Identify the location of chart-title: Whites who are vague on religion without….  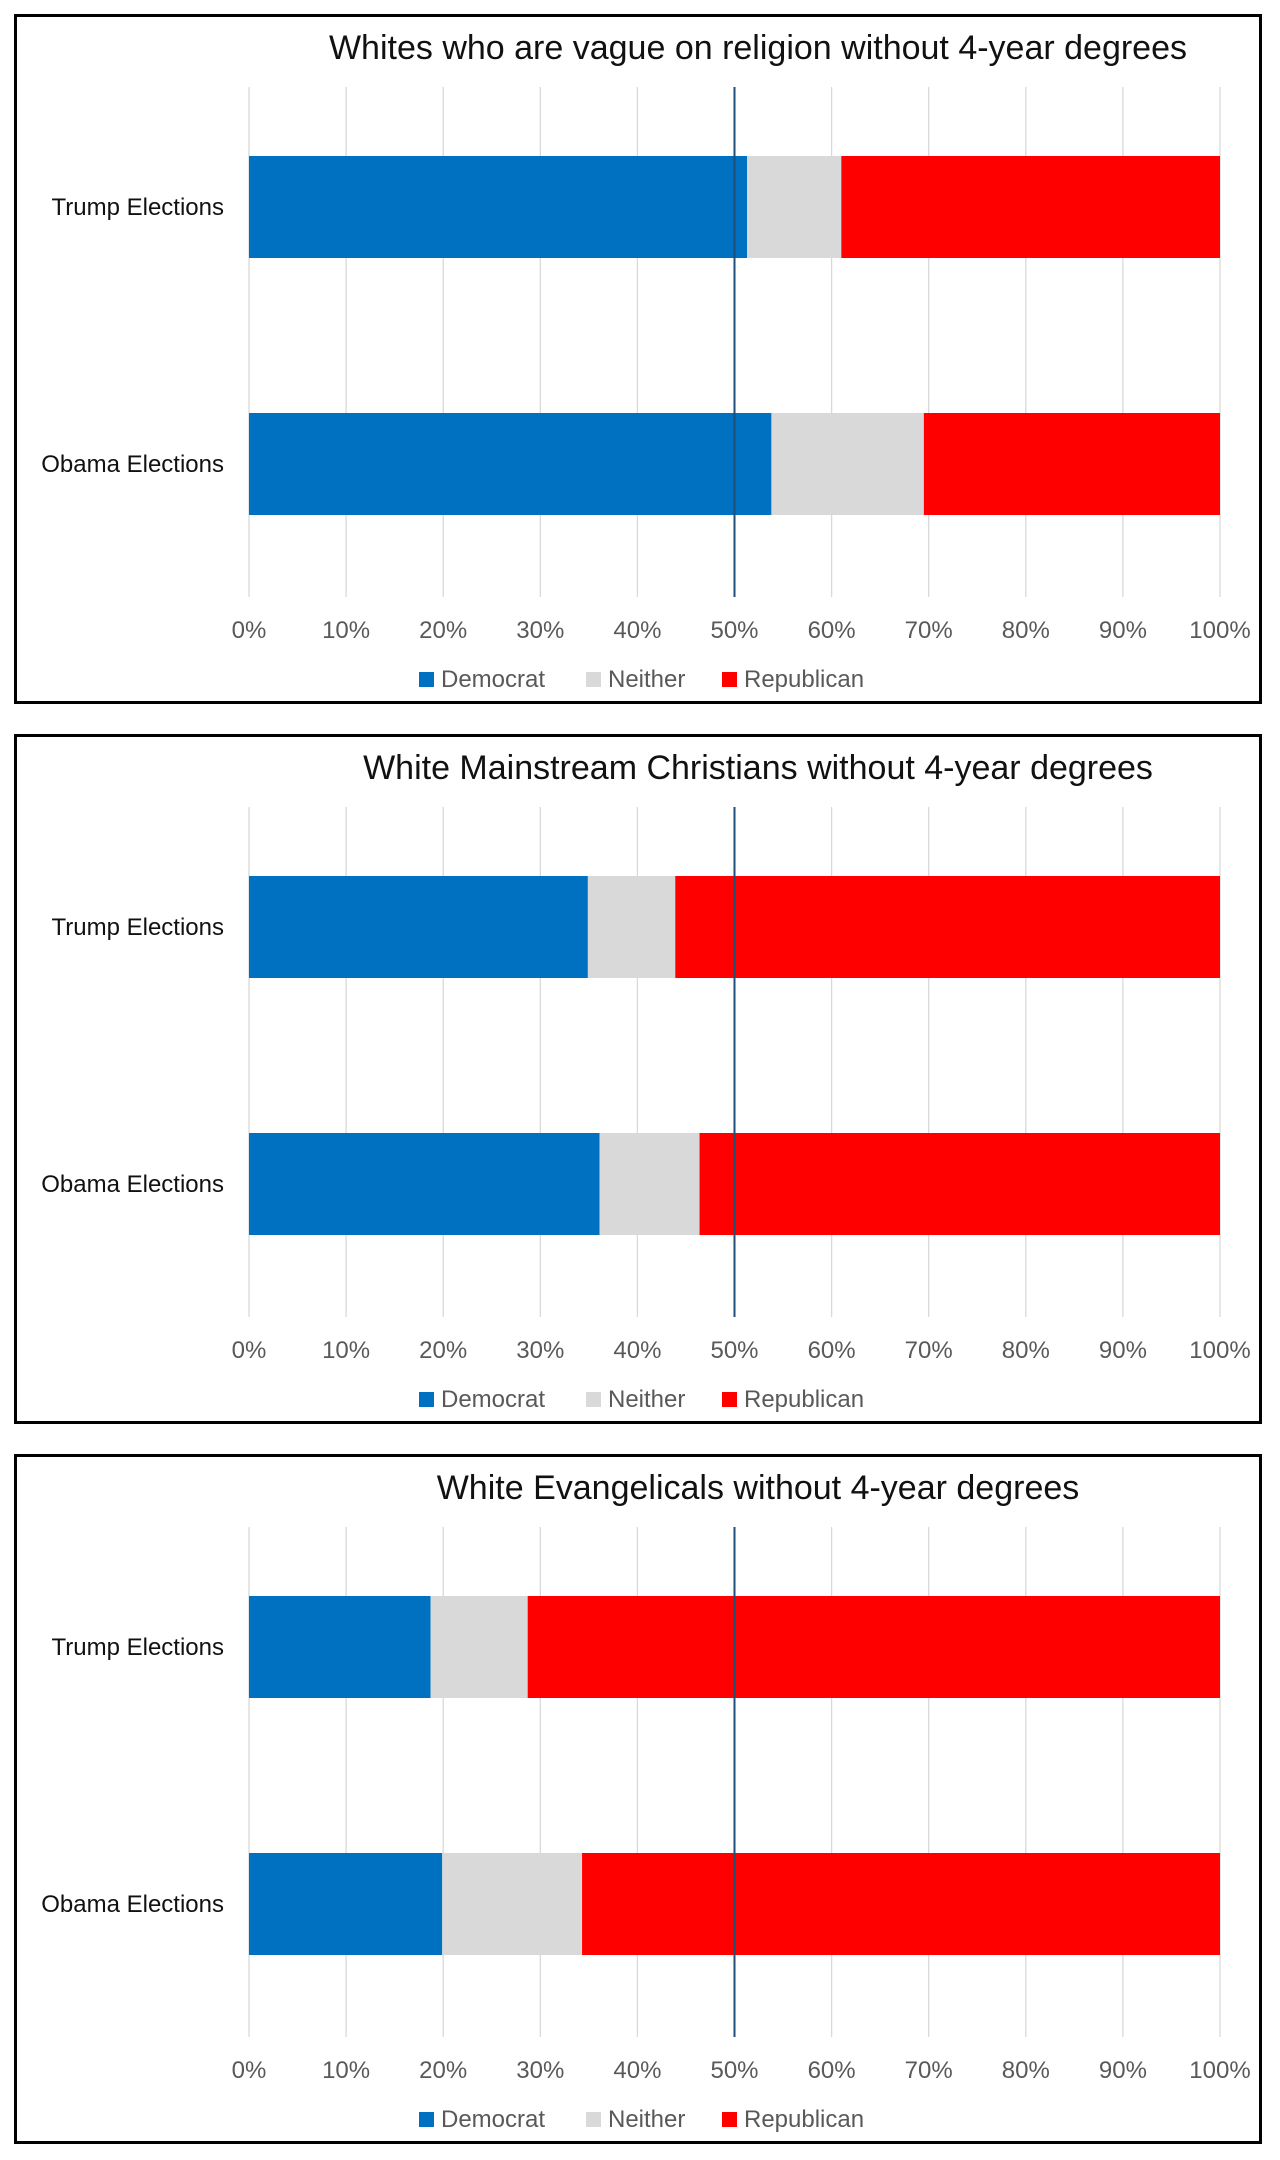
(758, 48).